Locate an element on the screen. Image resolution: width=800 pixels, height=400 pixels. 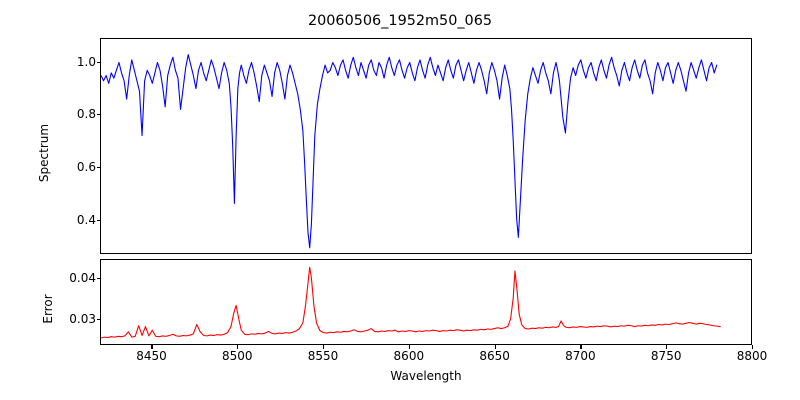
spectrum-y-tick-1: 0.6 is located at coordinates (86, 167).